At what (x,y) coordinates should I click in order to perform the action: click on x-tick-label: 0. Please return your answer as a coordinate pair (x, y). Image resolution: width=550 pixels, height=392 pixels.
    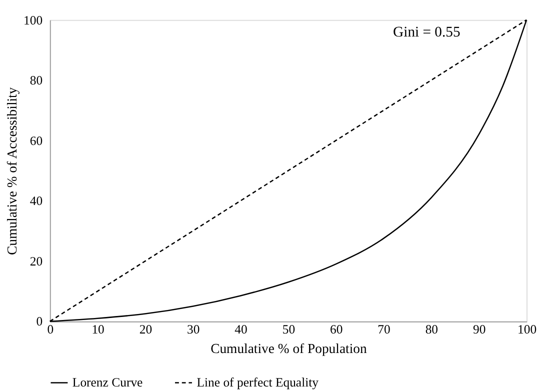
    Looking at the image, I should click on (50, 329).